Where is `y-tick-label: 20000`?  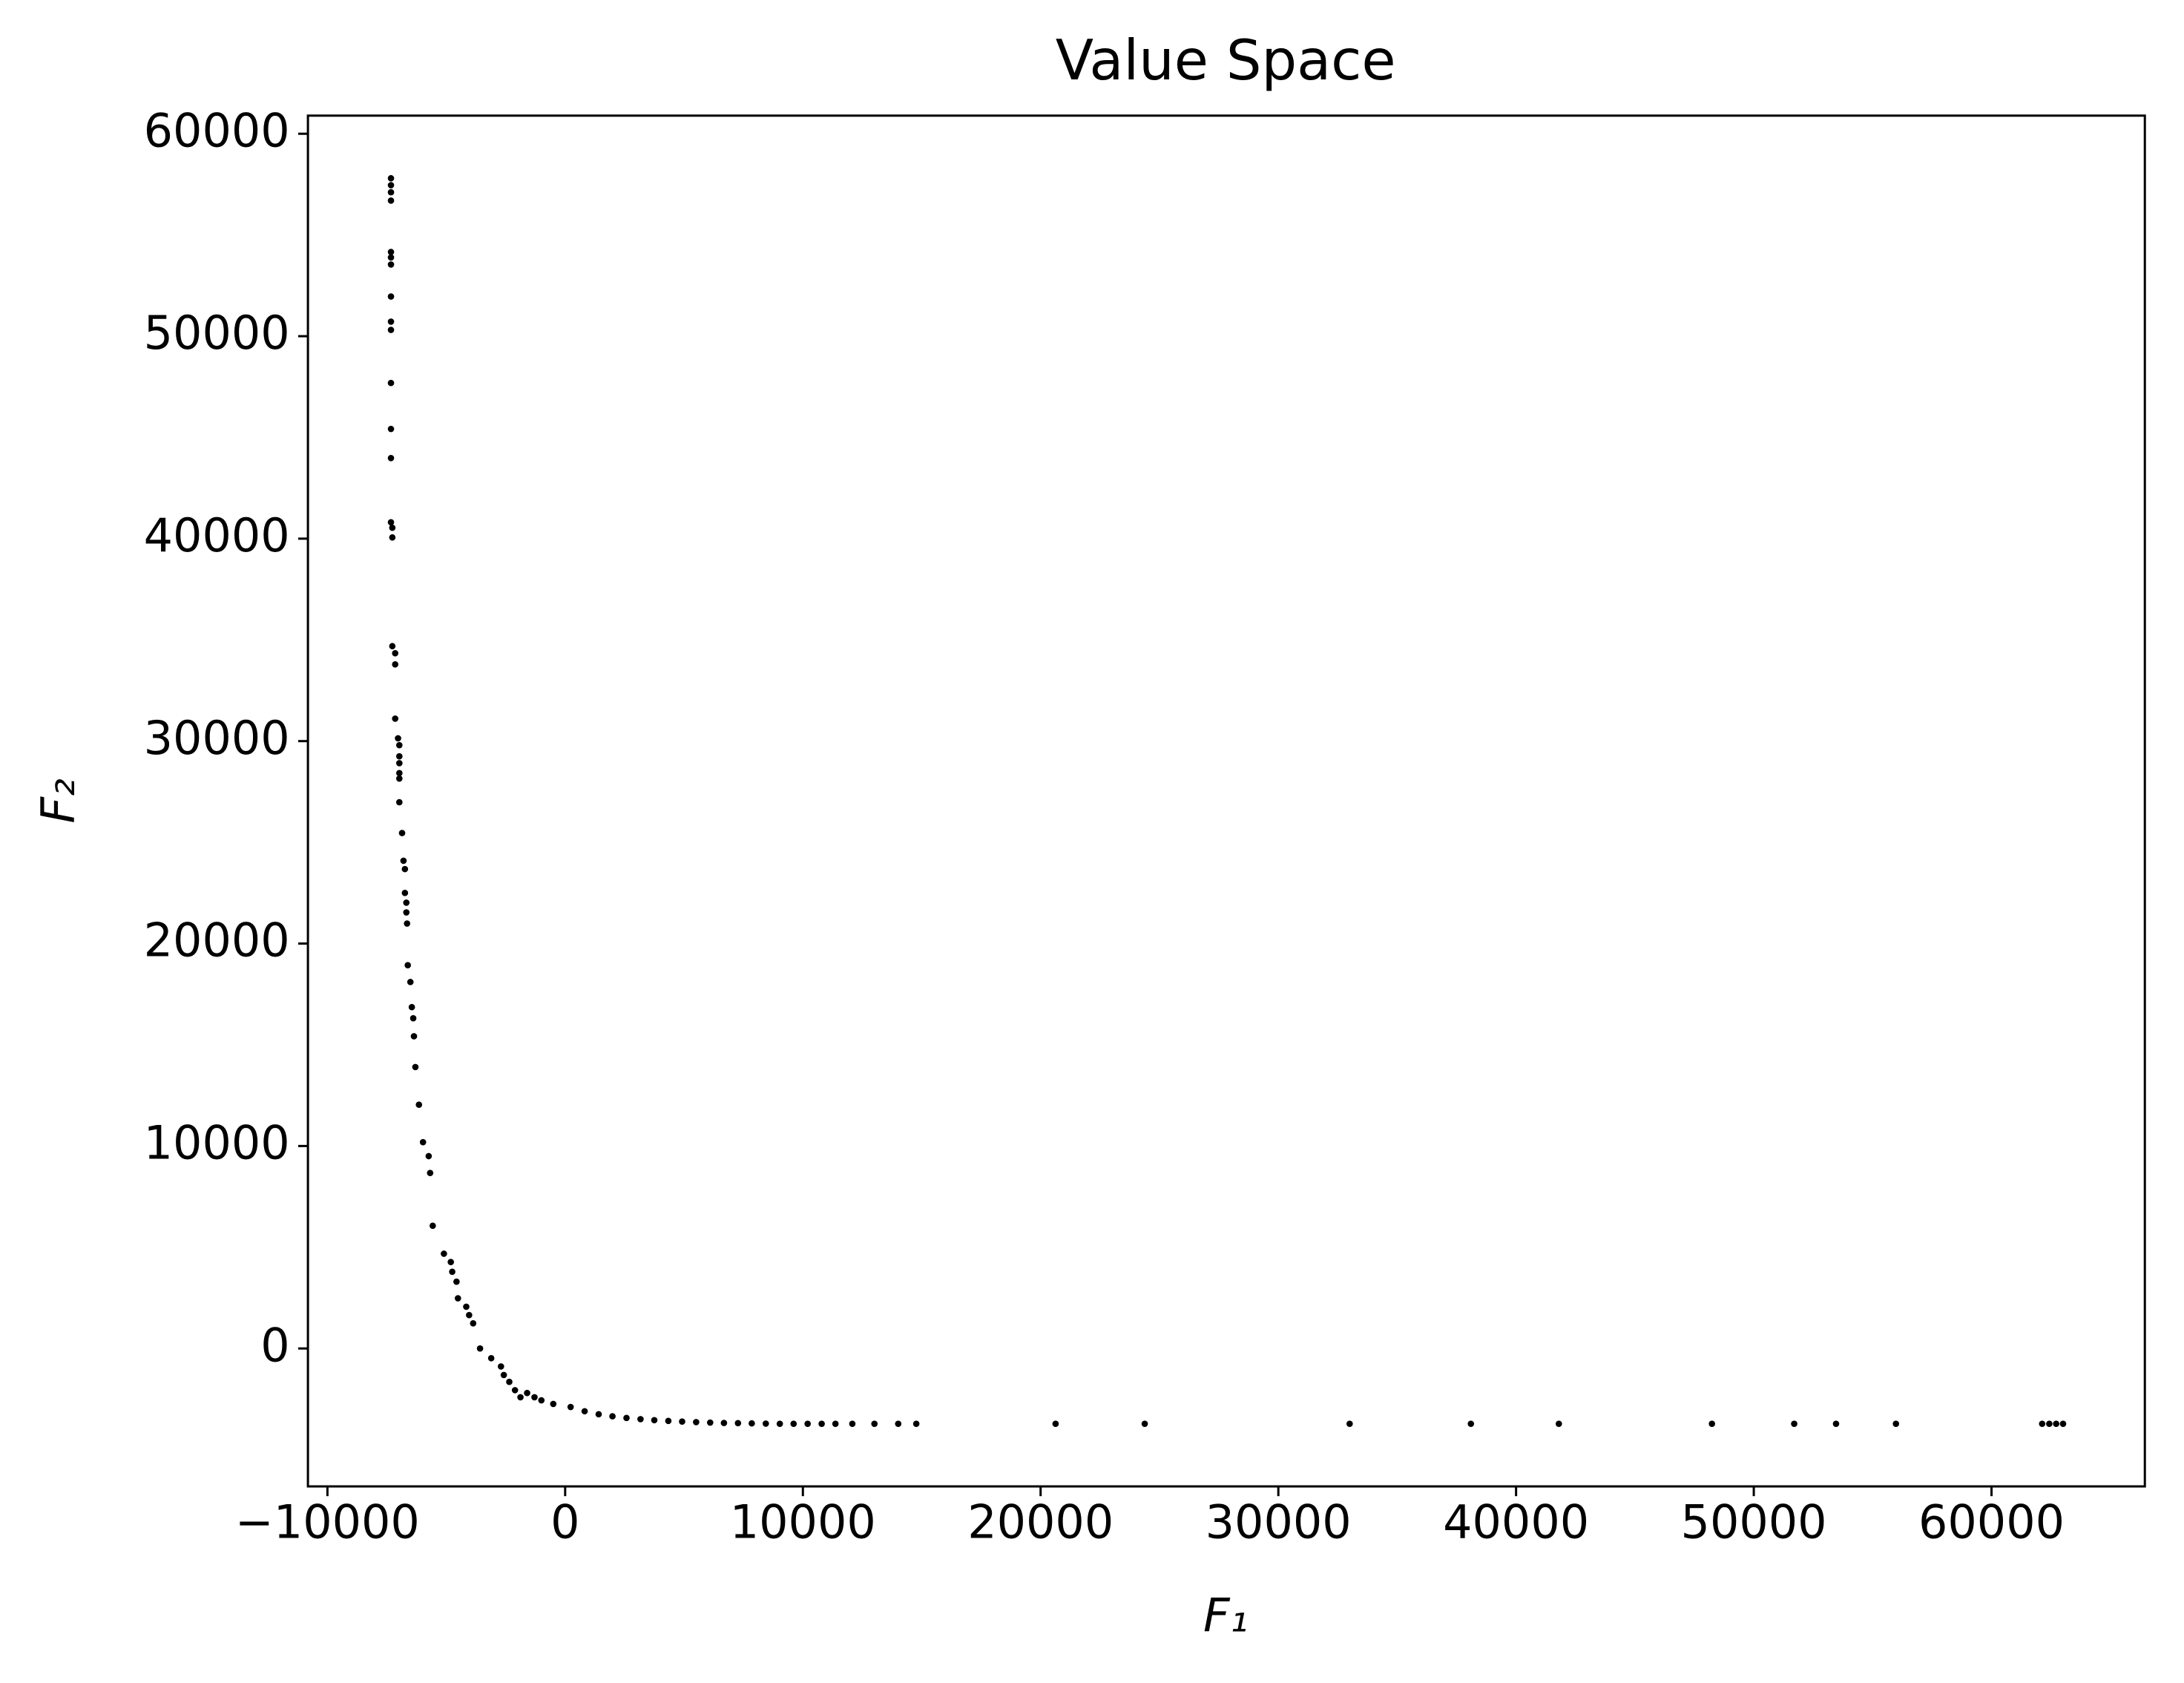
y-tick-label: 20000 is located at coordinates (217, 941).